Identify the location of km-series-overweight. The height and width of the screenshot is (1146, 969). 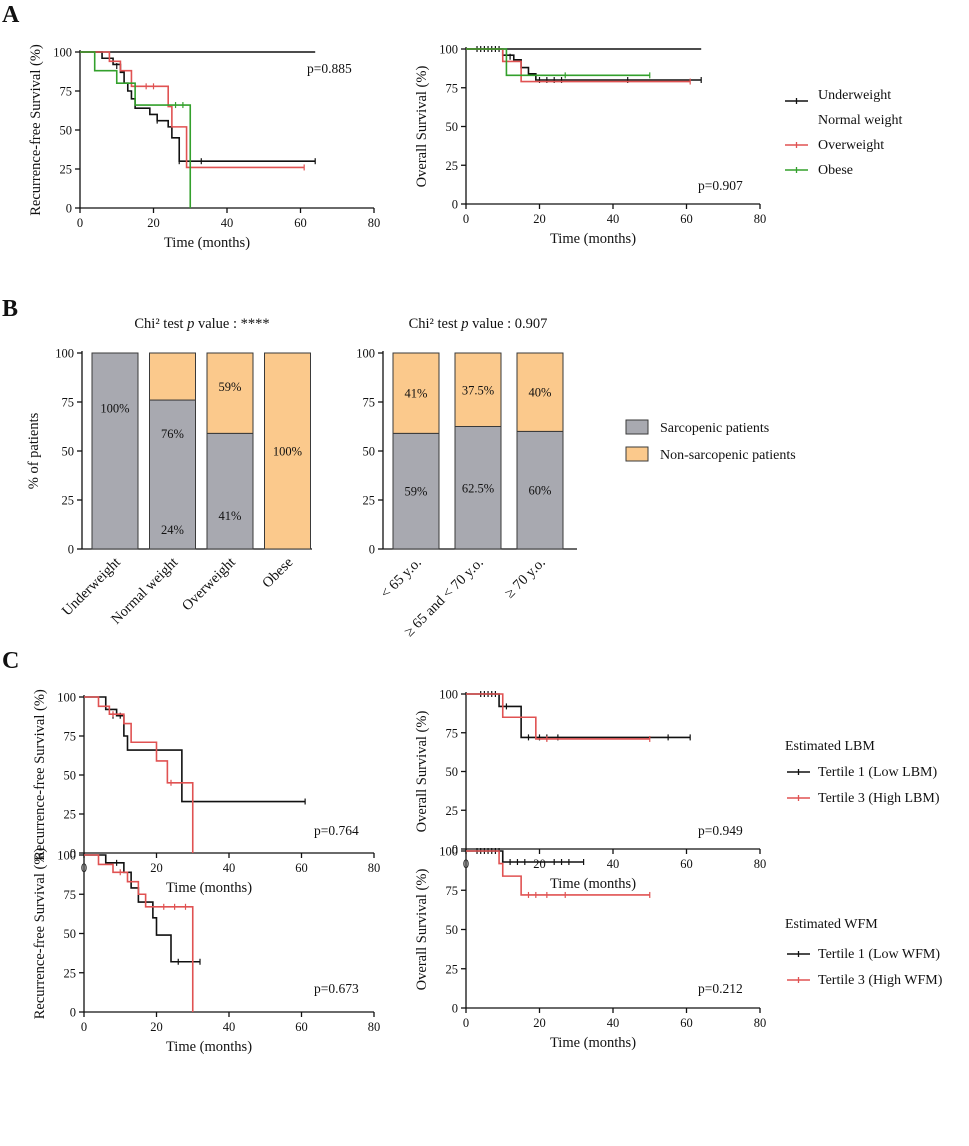
(192, 110).